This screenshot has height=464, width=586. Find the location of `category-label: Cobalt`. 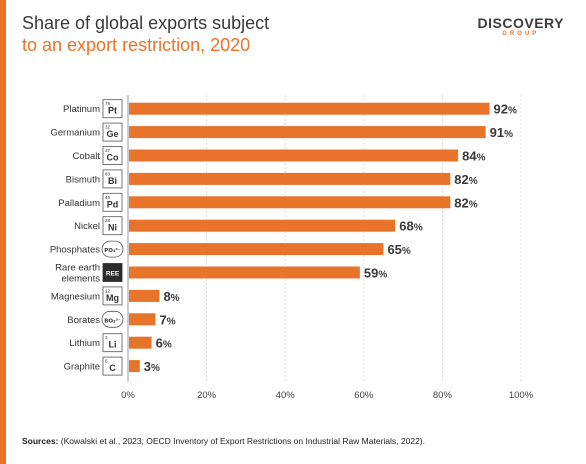

category-label: Cobalt is located at coordinates (87, 156).